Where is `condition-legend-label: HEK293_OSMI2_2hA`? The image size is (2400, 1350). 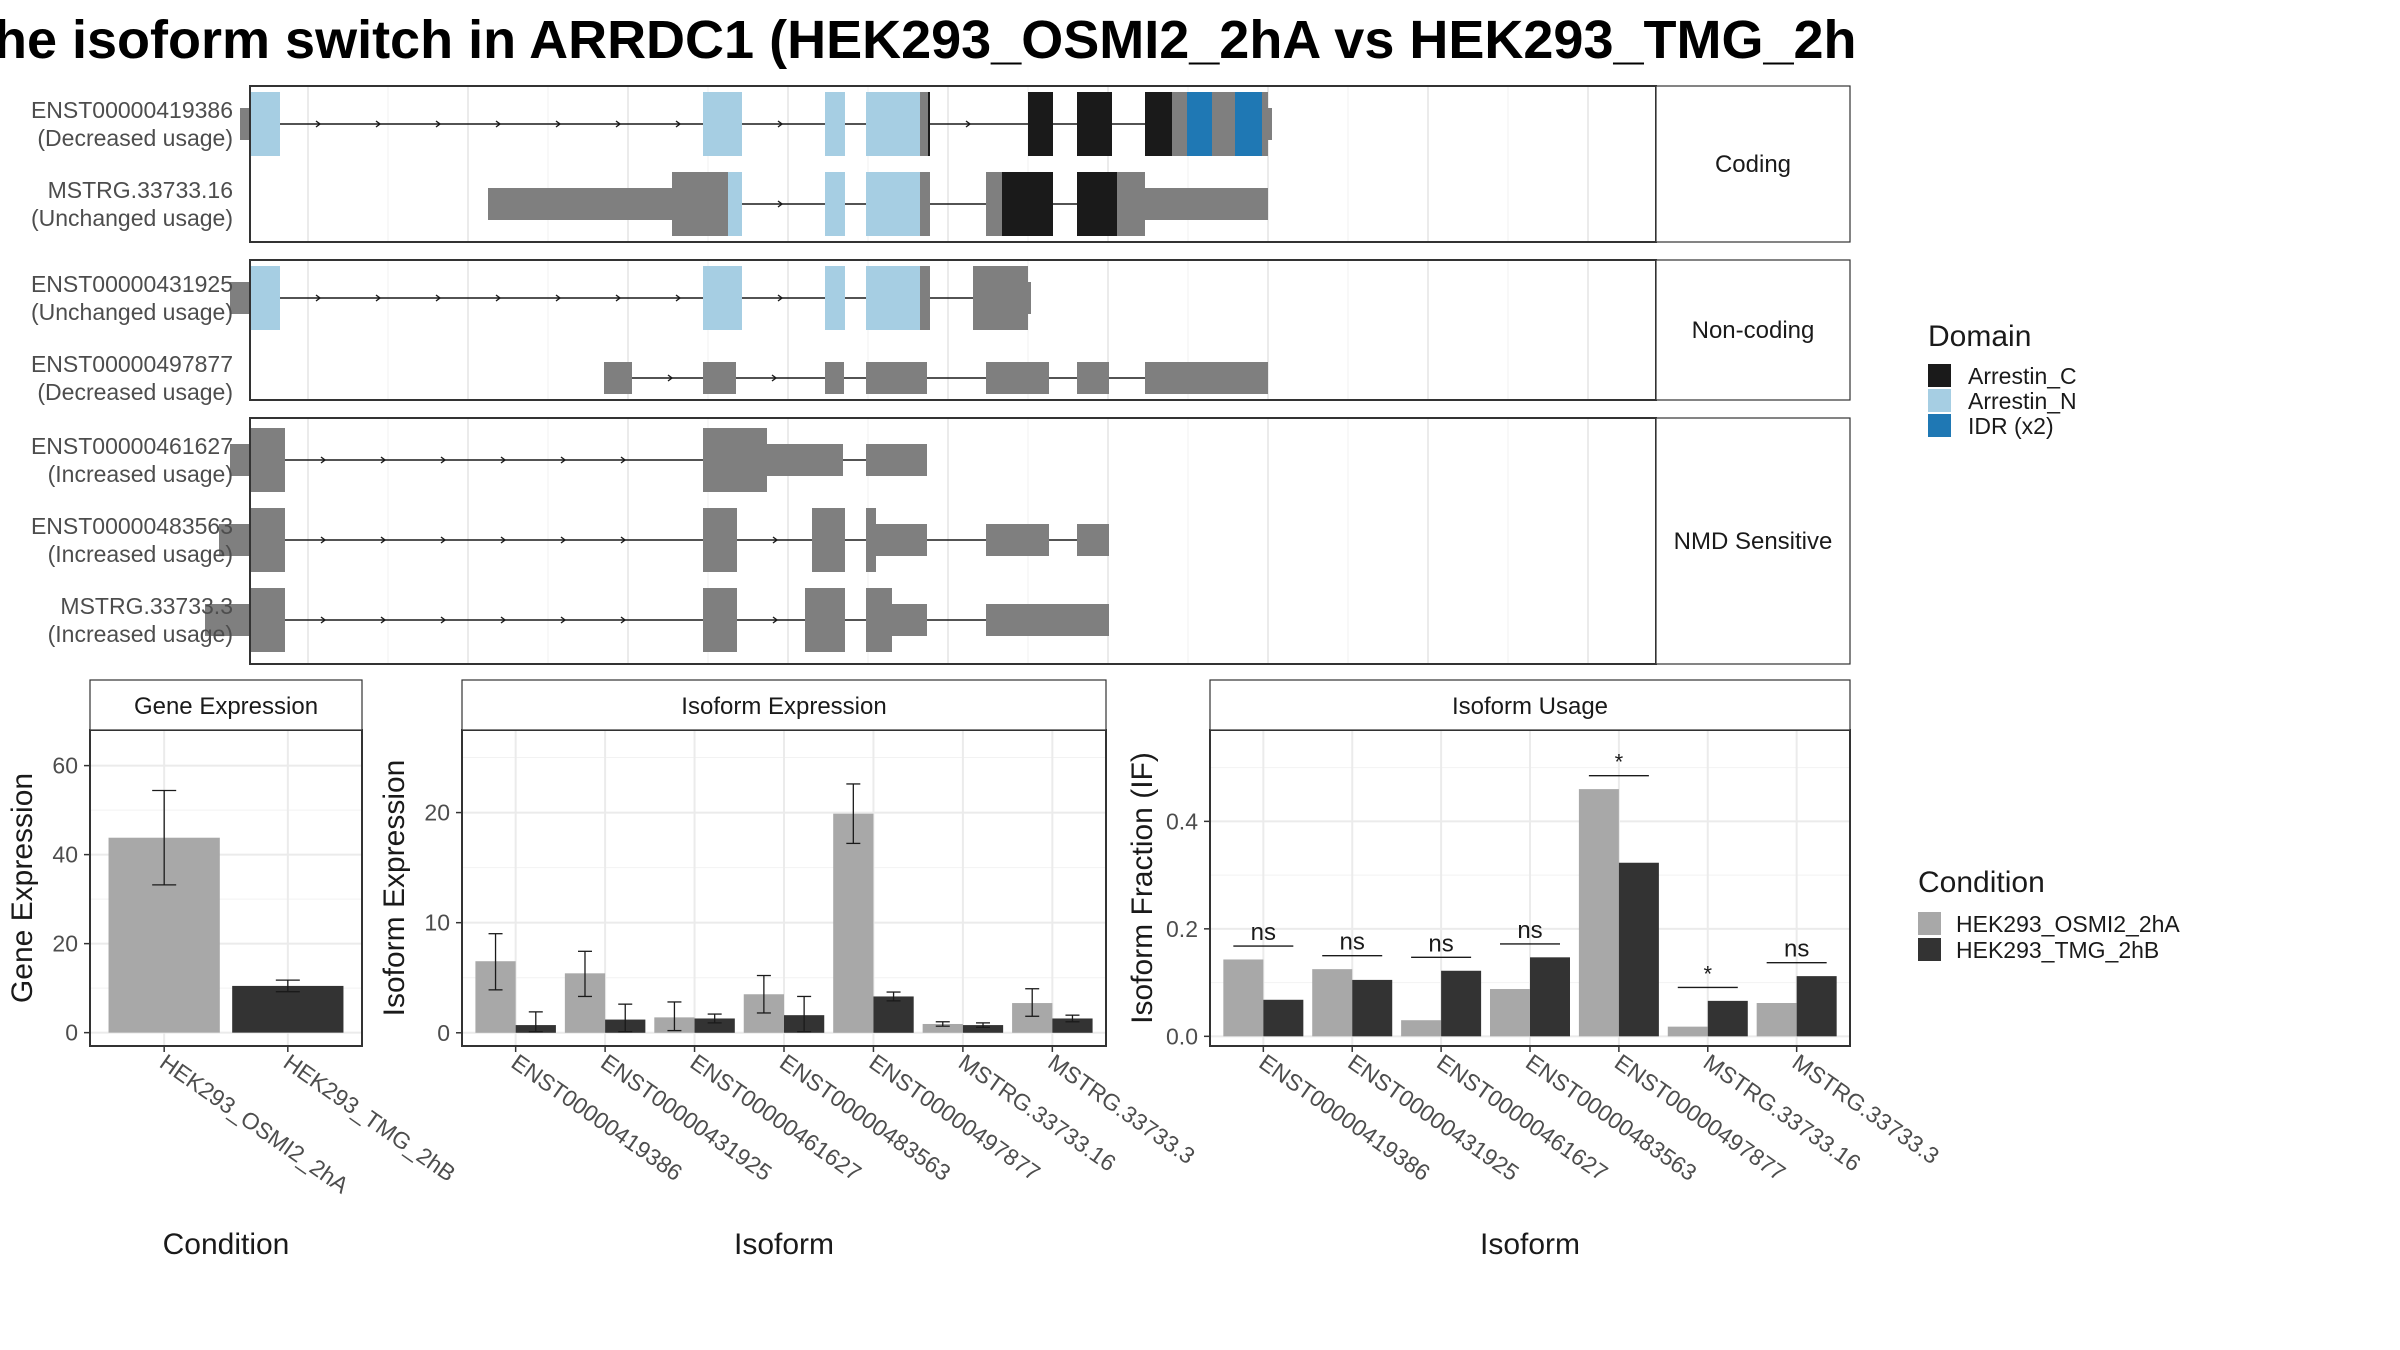
condition-legend-label: HEK293_OSMI2_2hA is located at coordinates (2068, 924).